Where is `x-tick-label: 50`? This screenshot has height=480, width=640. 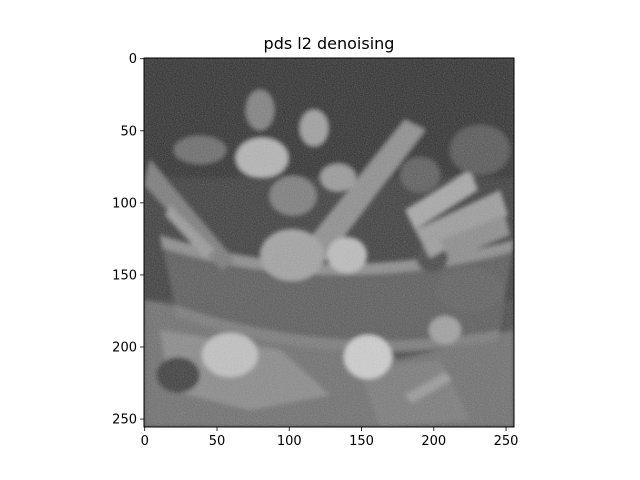 x-tick-label: 50 is located at coordinates (217, 441).